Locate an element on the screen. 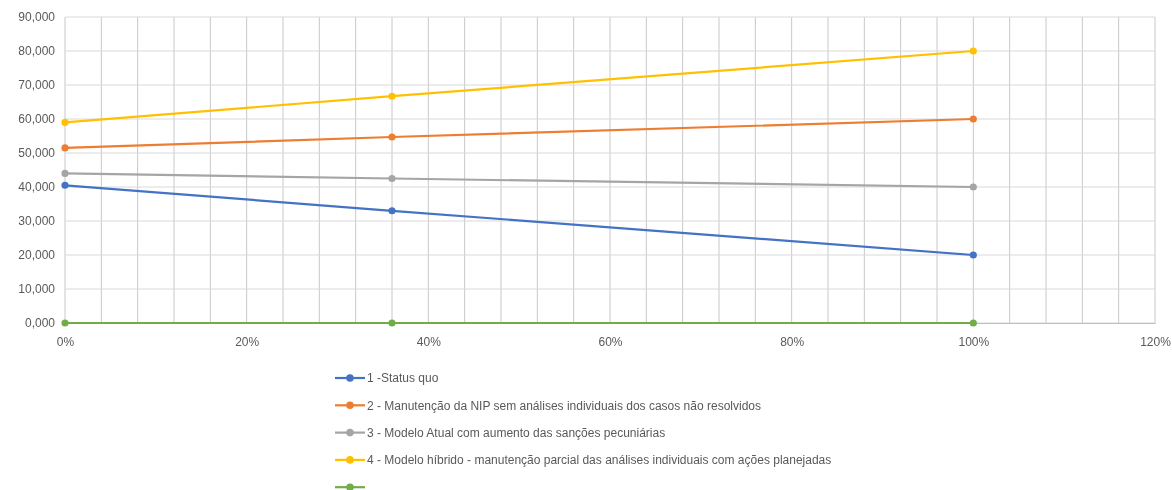  y-tick-label: 40,000 is located at coordinates (37, 187).